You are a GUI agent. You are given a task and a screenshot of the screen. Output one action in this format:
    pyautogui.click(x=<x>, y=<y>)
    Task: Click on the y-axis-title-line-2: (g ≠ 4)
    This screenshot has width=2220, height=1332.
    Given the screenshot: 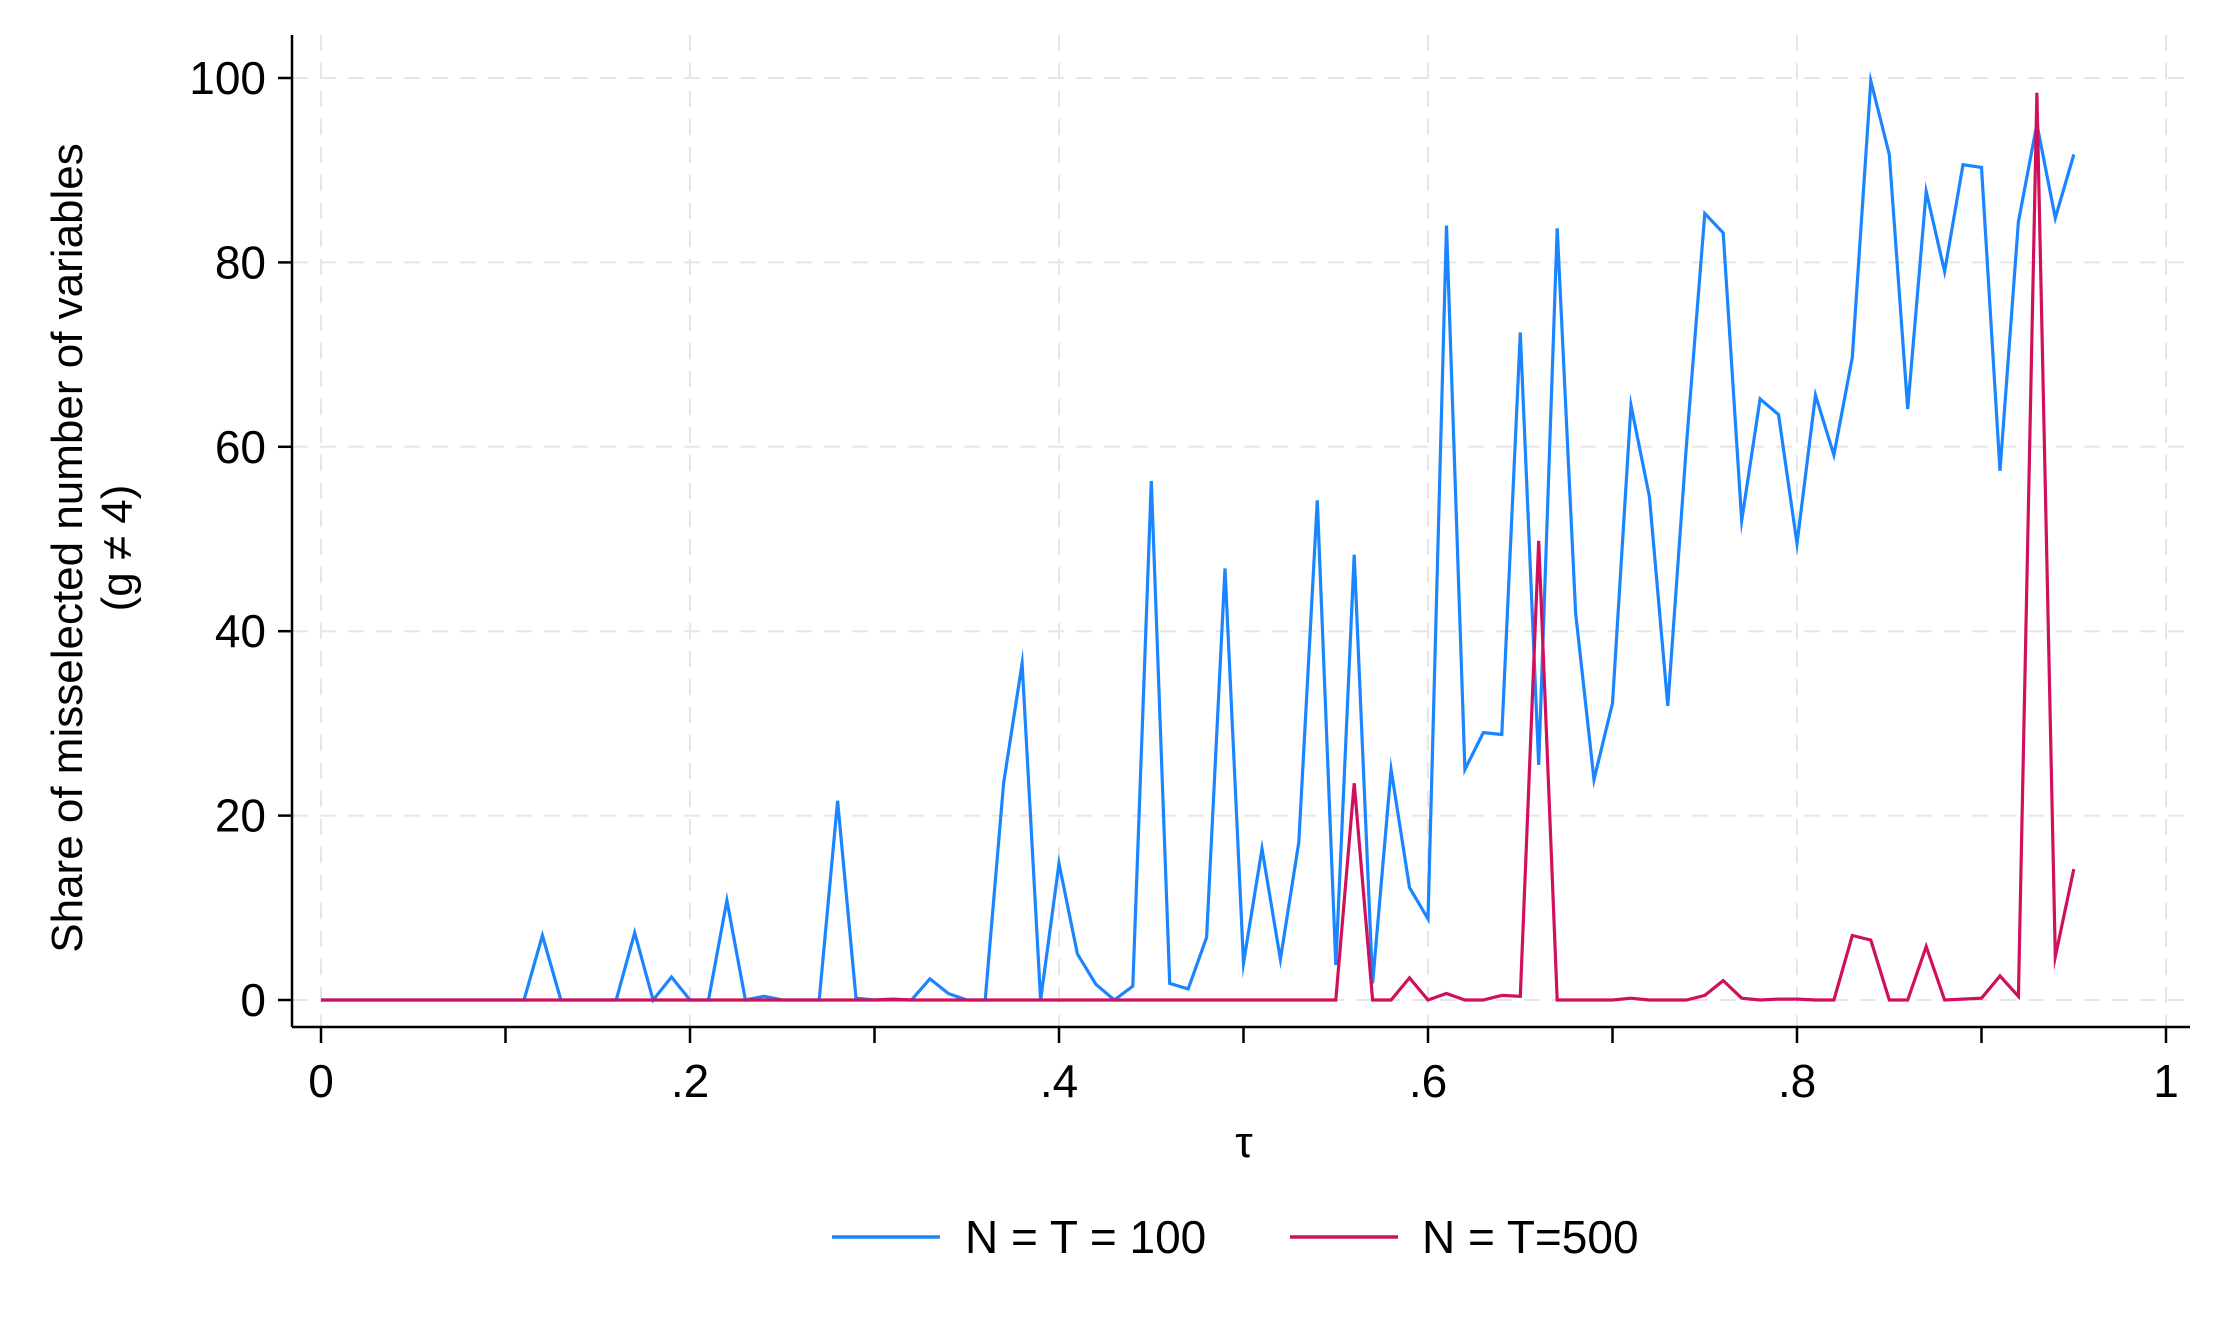 What is the action you would take?
    pyautogui.click(x=117, y=548)
    